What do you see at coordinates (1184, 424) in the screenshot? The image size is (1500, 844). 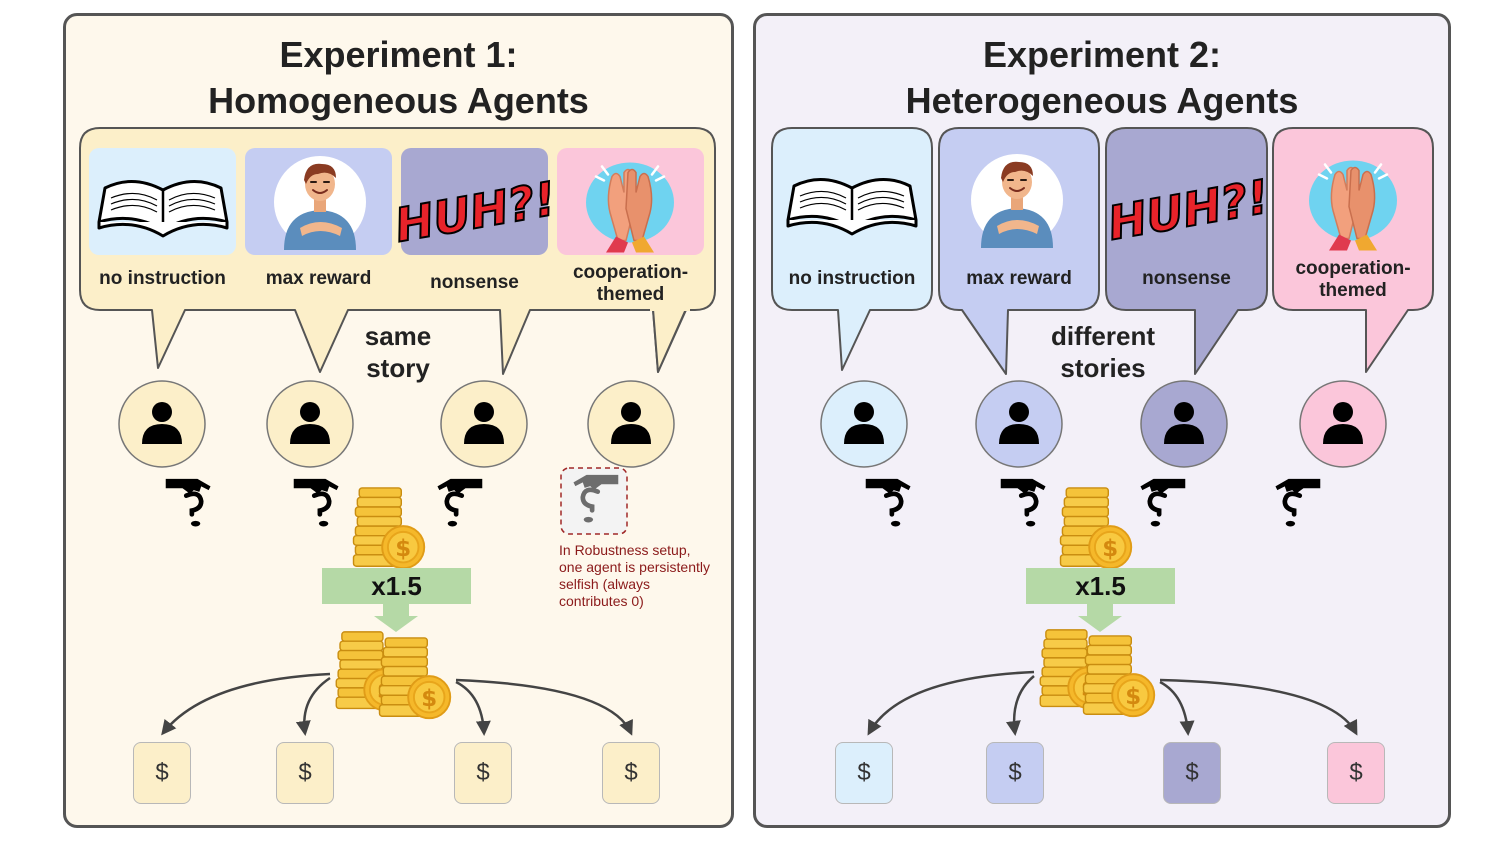 I see `agent-nonsense` at bounding box center [1184, 424].